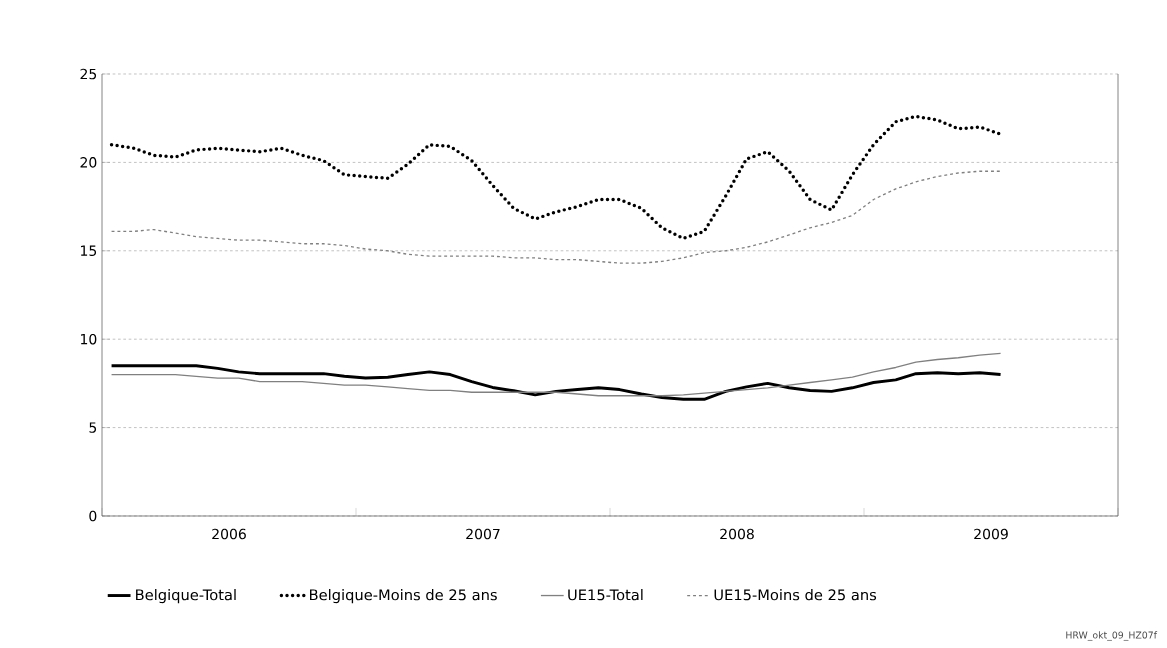 The height and width of the screenshot is (648, 1167). I want to click on legend-label: UE15-Moins de 25 ans, so click(795, 594).